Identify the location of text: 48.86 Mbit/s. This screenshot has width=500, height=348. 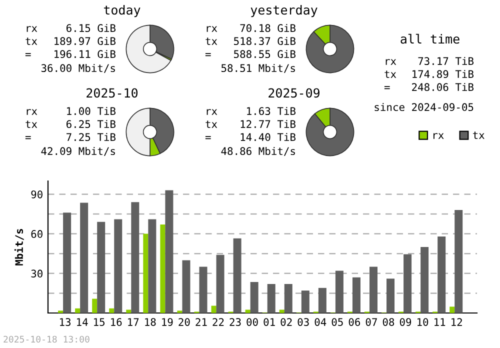
(258, 151).